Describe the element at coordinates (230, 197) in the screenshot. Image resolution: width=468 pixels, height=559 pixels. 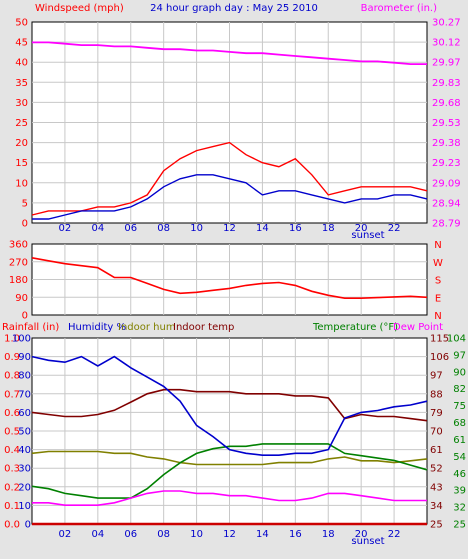
I see `windspeed-line` at that location.